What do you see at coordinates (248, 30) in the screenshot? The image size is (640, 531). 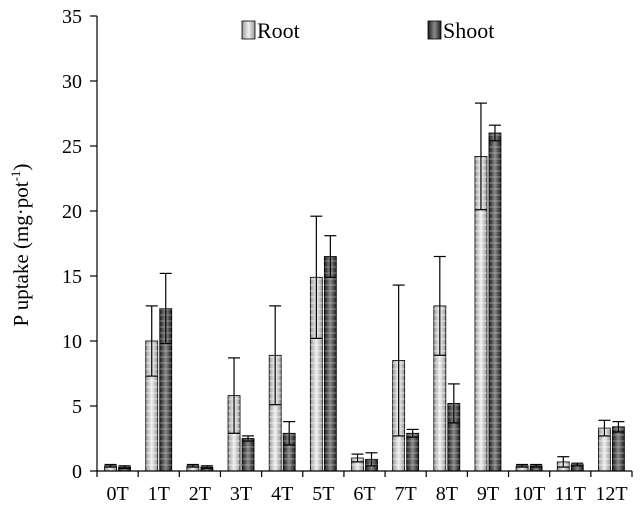 I see `legend-root-swatch` at bounding box center [248, 30].